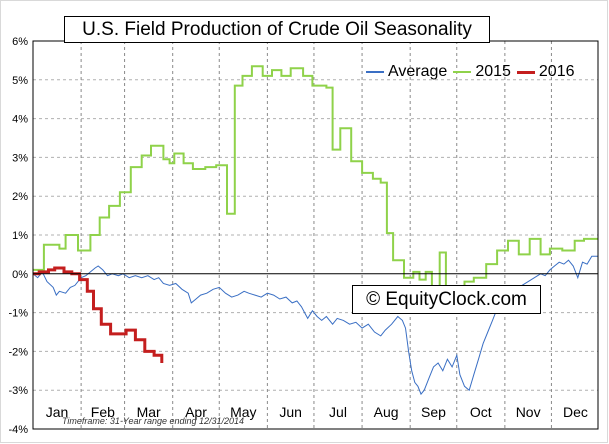  Describe the element at coordinates (433, 412) in the screenshot. I see `x-tick-label: Sep` at that location.